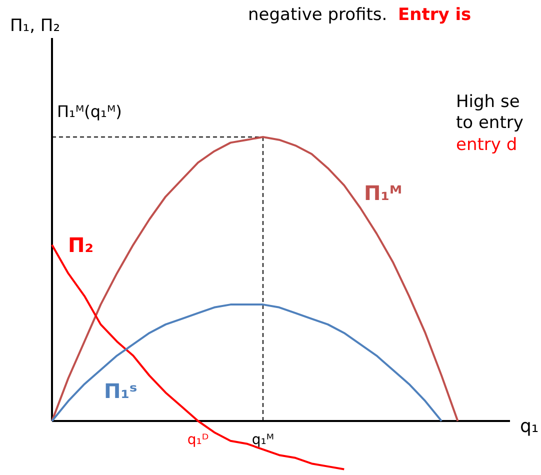  Describe the element at coordinates (435, 15) in the screenshot. I see `text: Entry is` at that location.